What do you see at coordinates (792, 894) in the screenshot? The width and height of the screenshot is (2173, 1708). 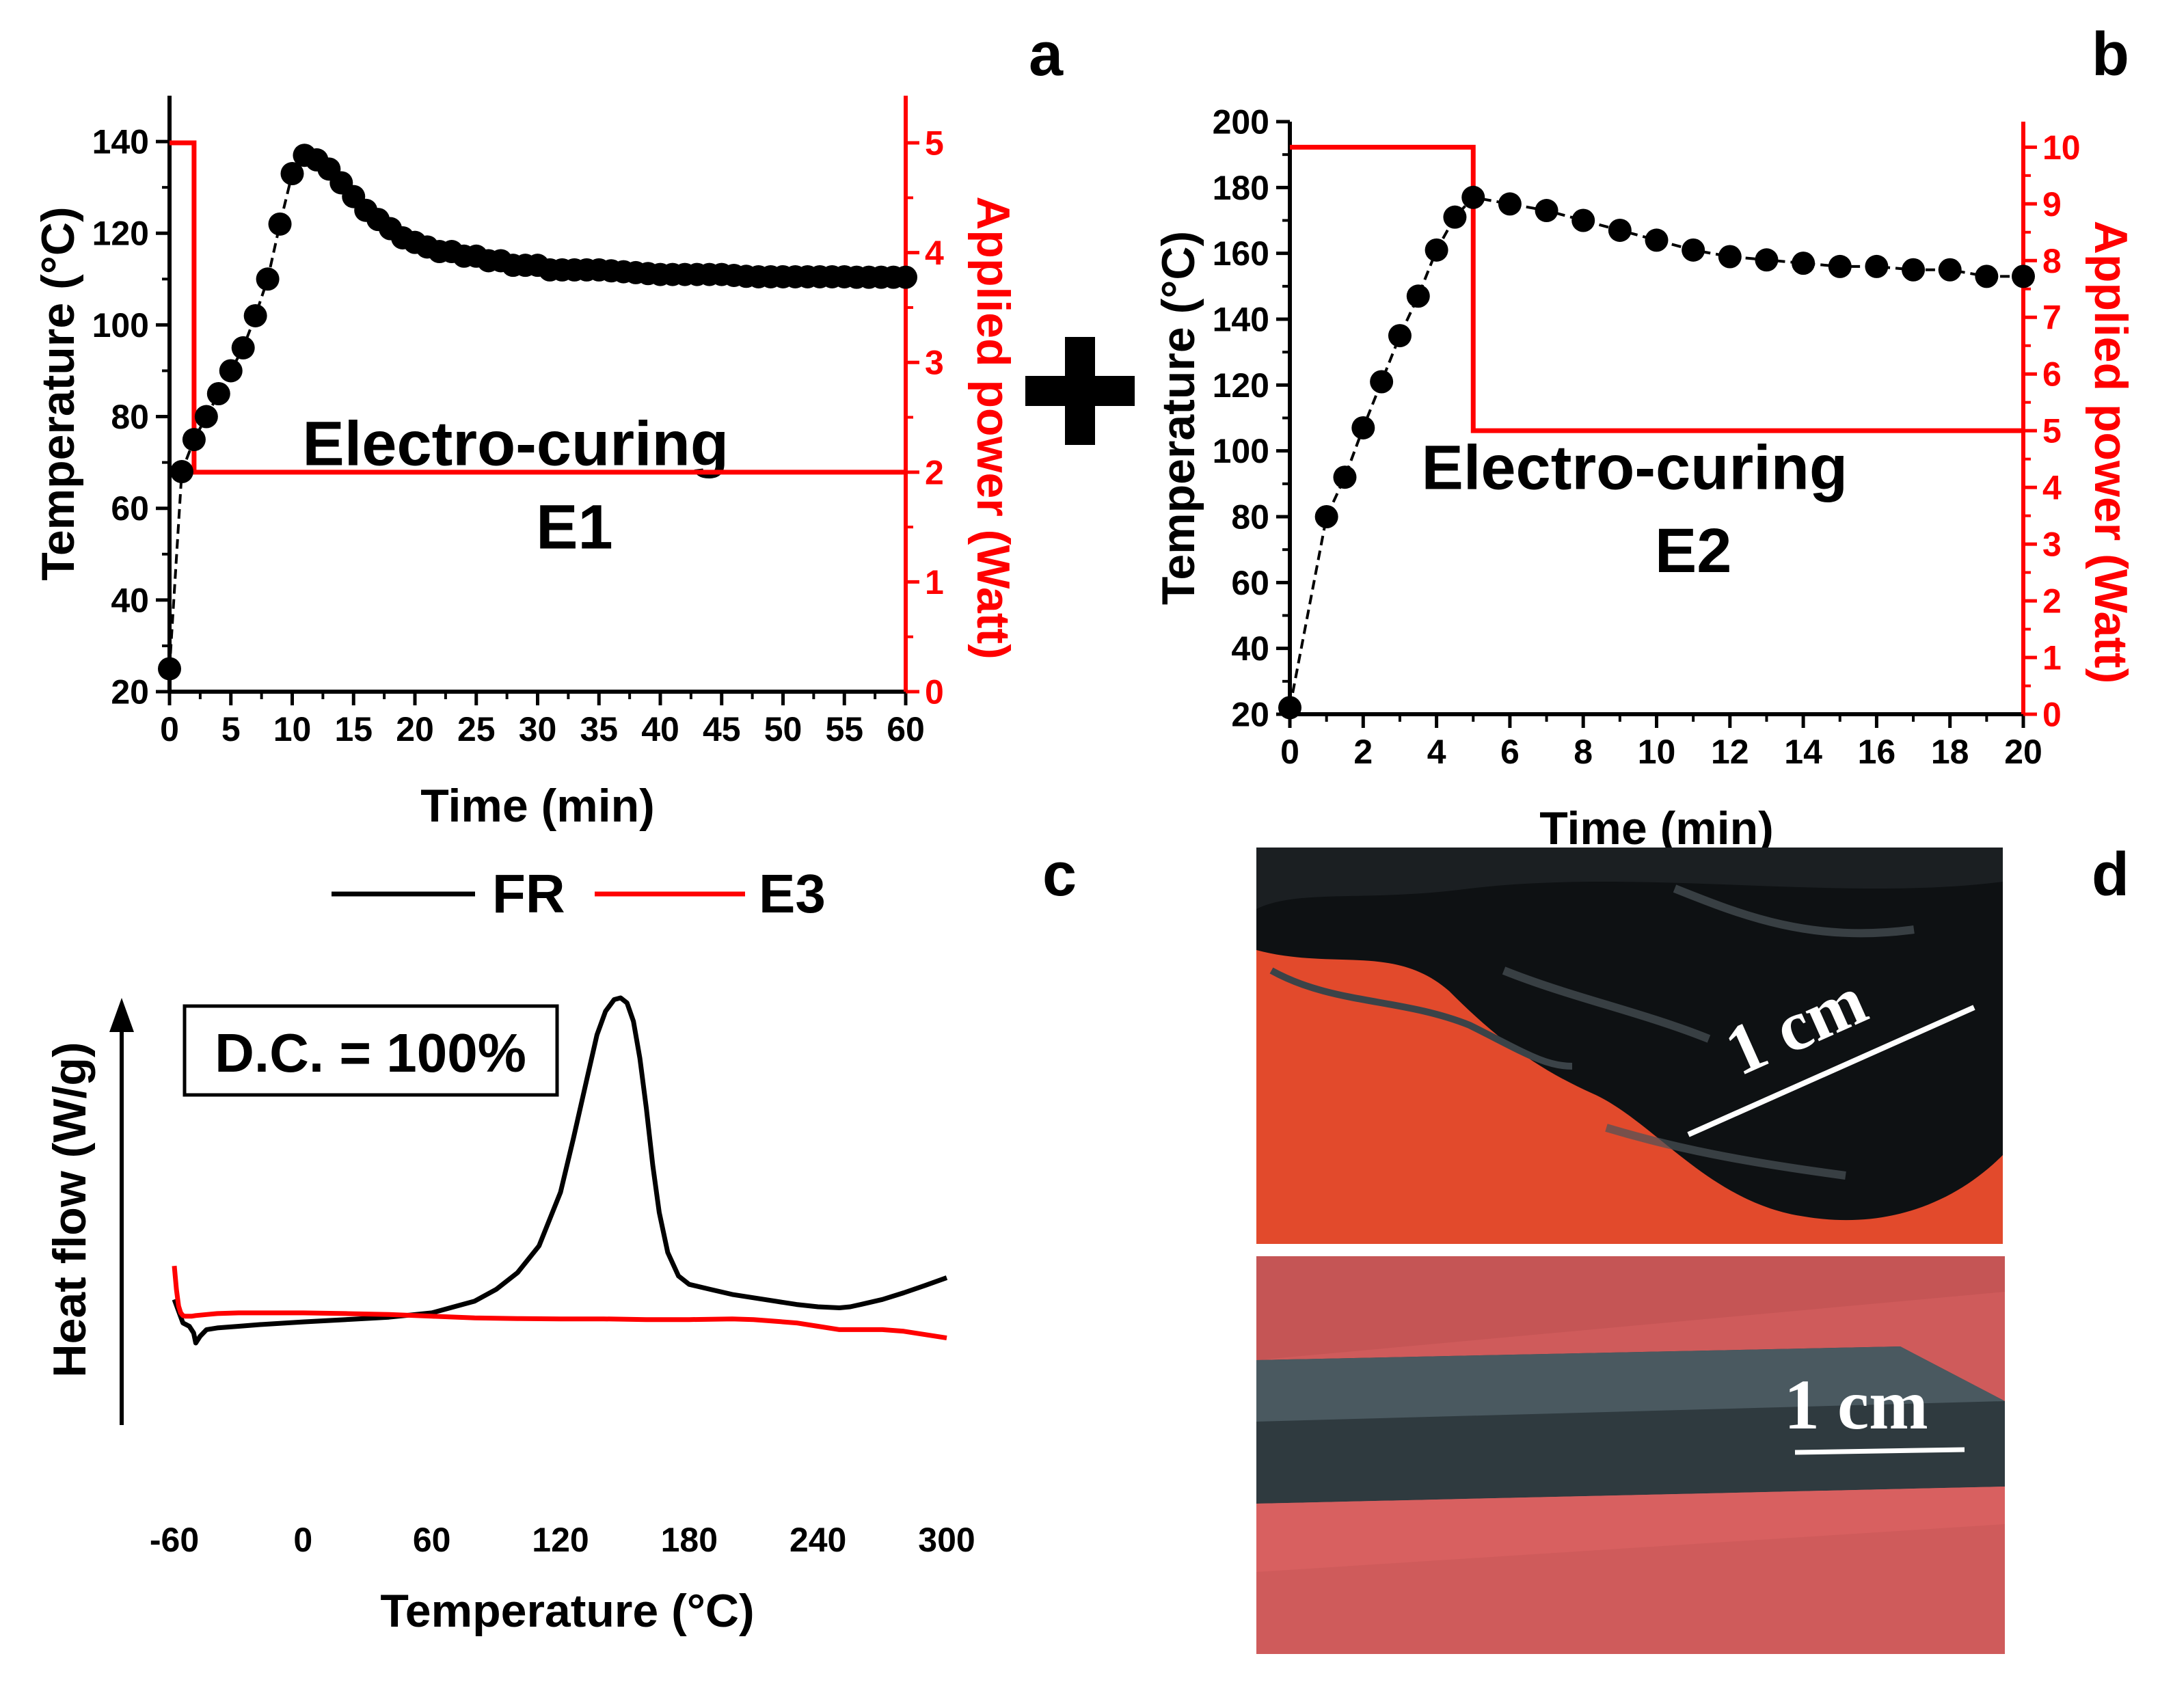 I see `legend-label-e3: E3` at bounding box center [792, 894].